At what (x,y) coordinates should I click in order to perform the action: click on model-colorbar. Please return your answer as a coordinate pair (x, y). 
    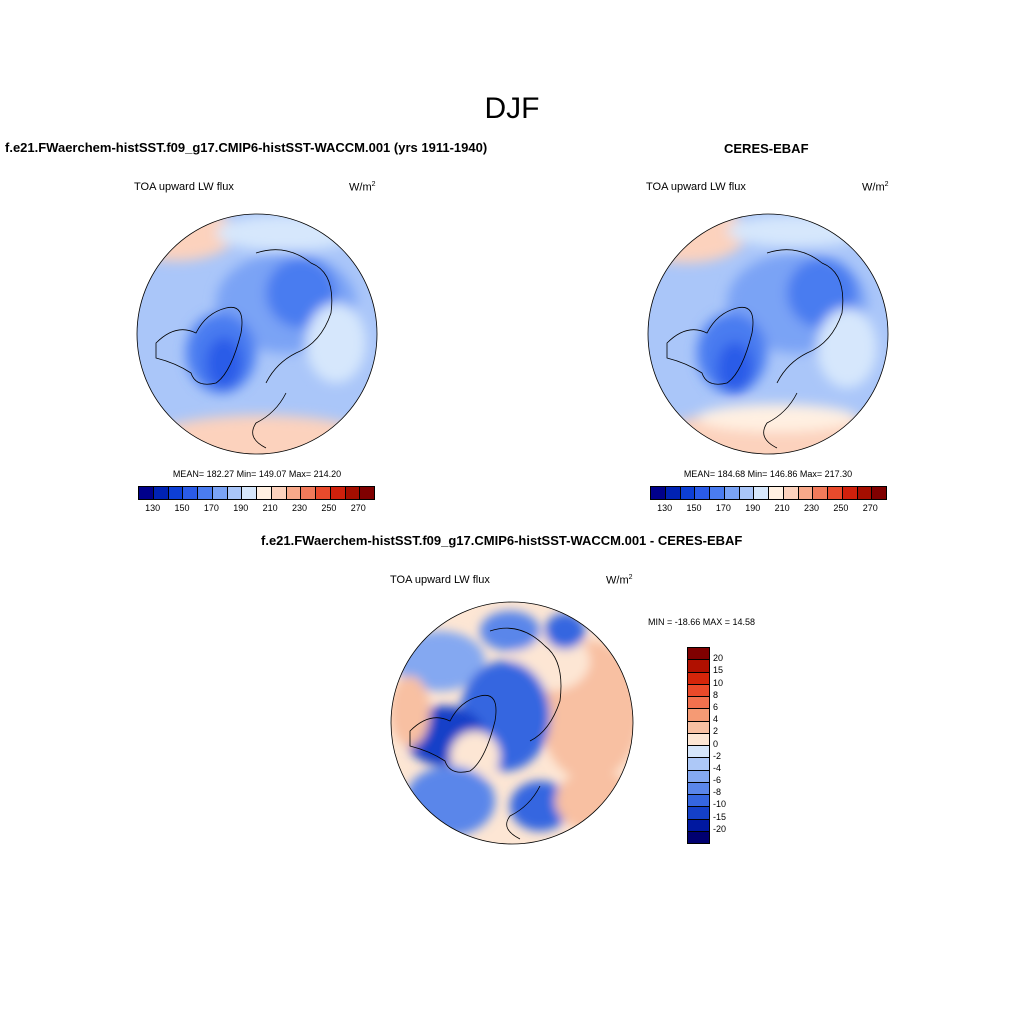
    Looking at the image, I should click on (256, 493).